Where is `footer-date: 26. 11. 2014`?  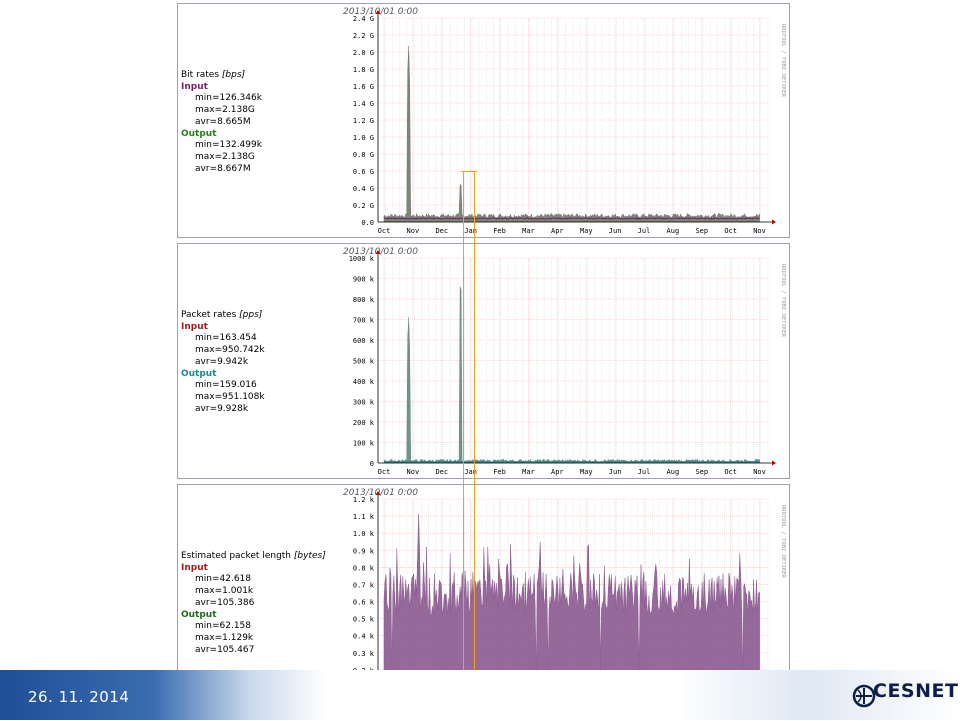
footer-date: 26. 11. 2014 is located at coordinates (79, 697).